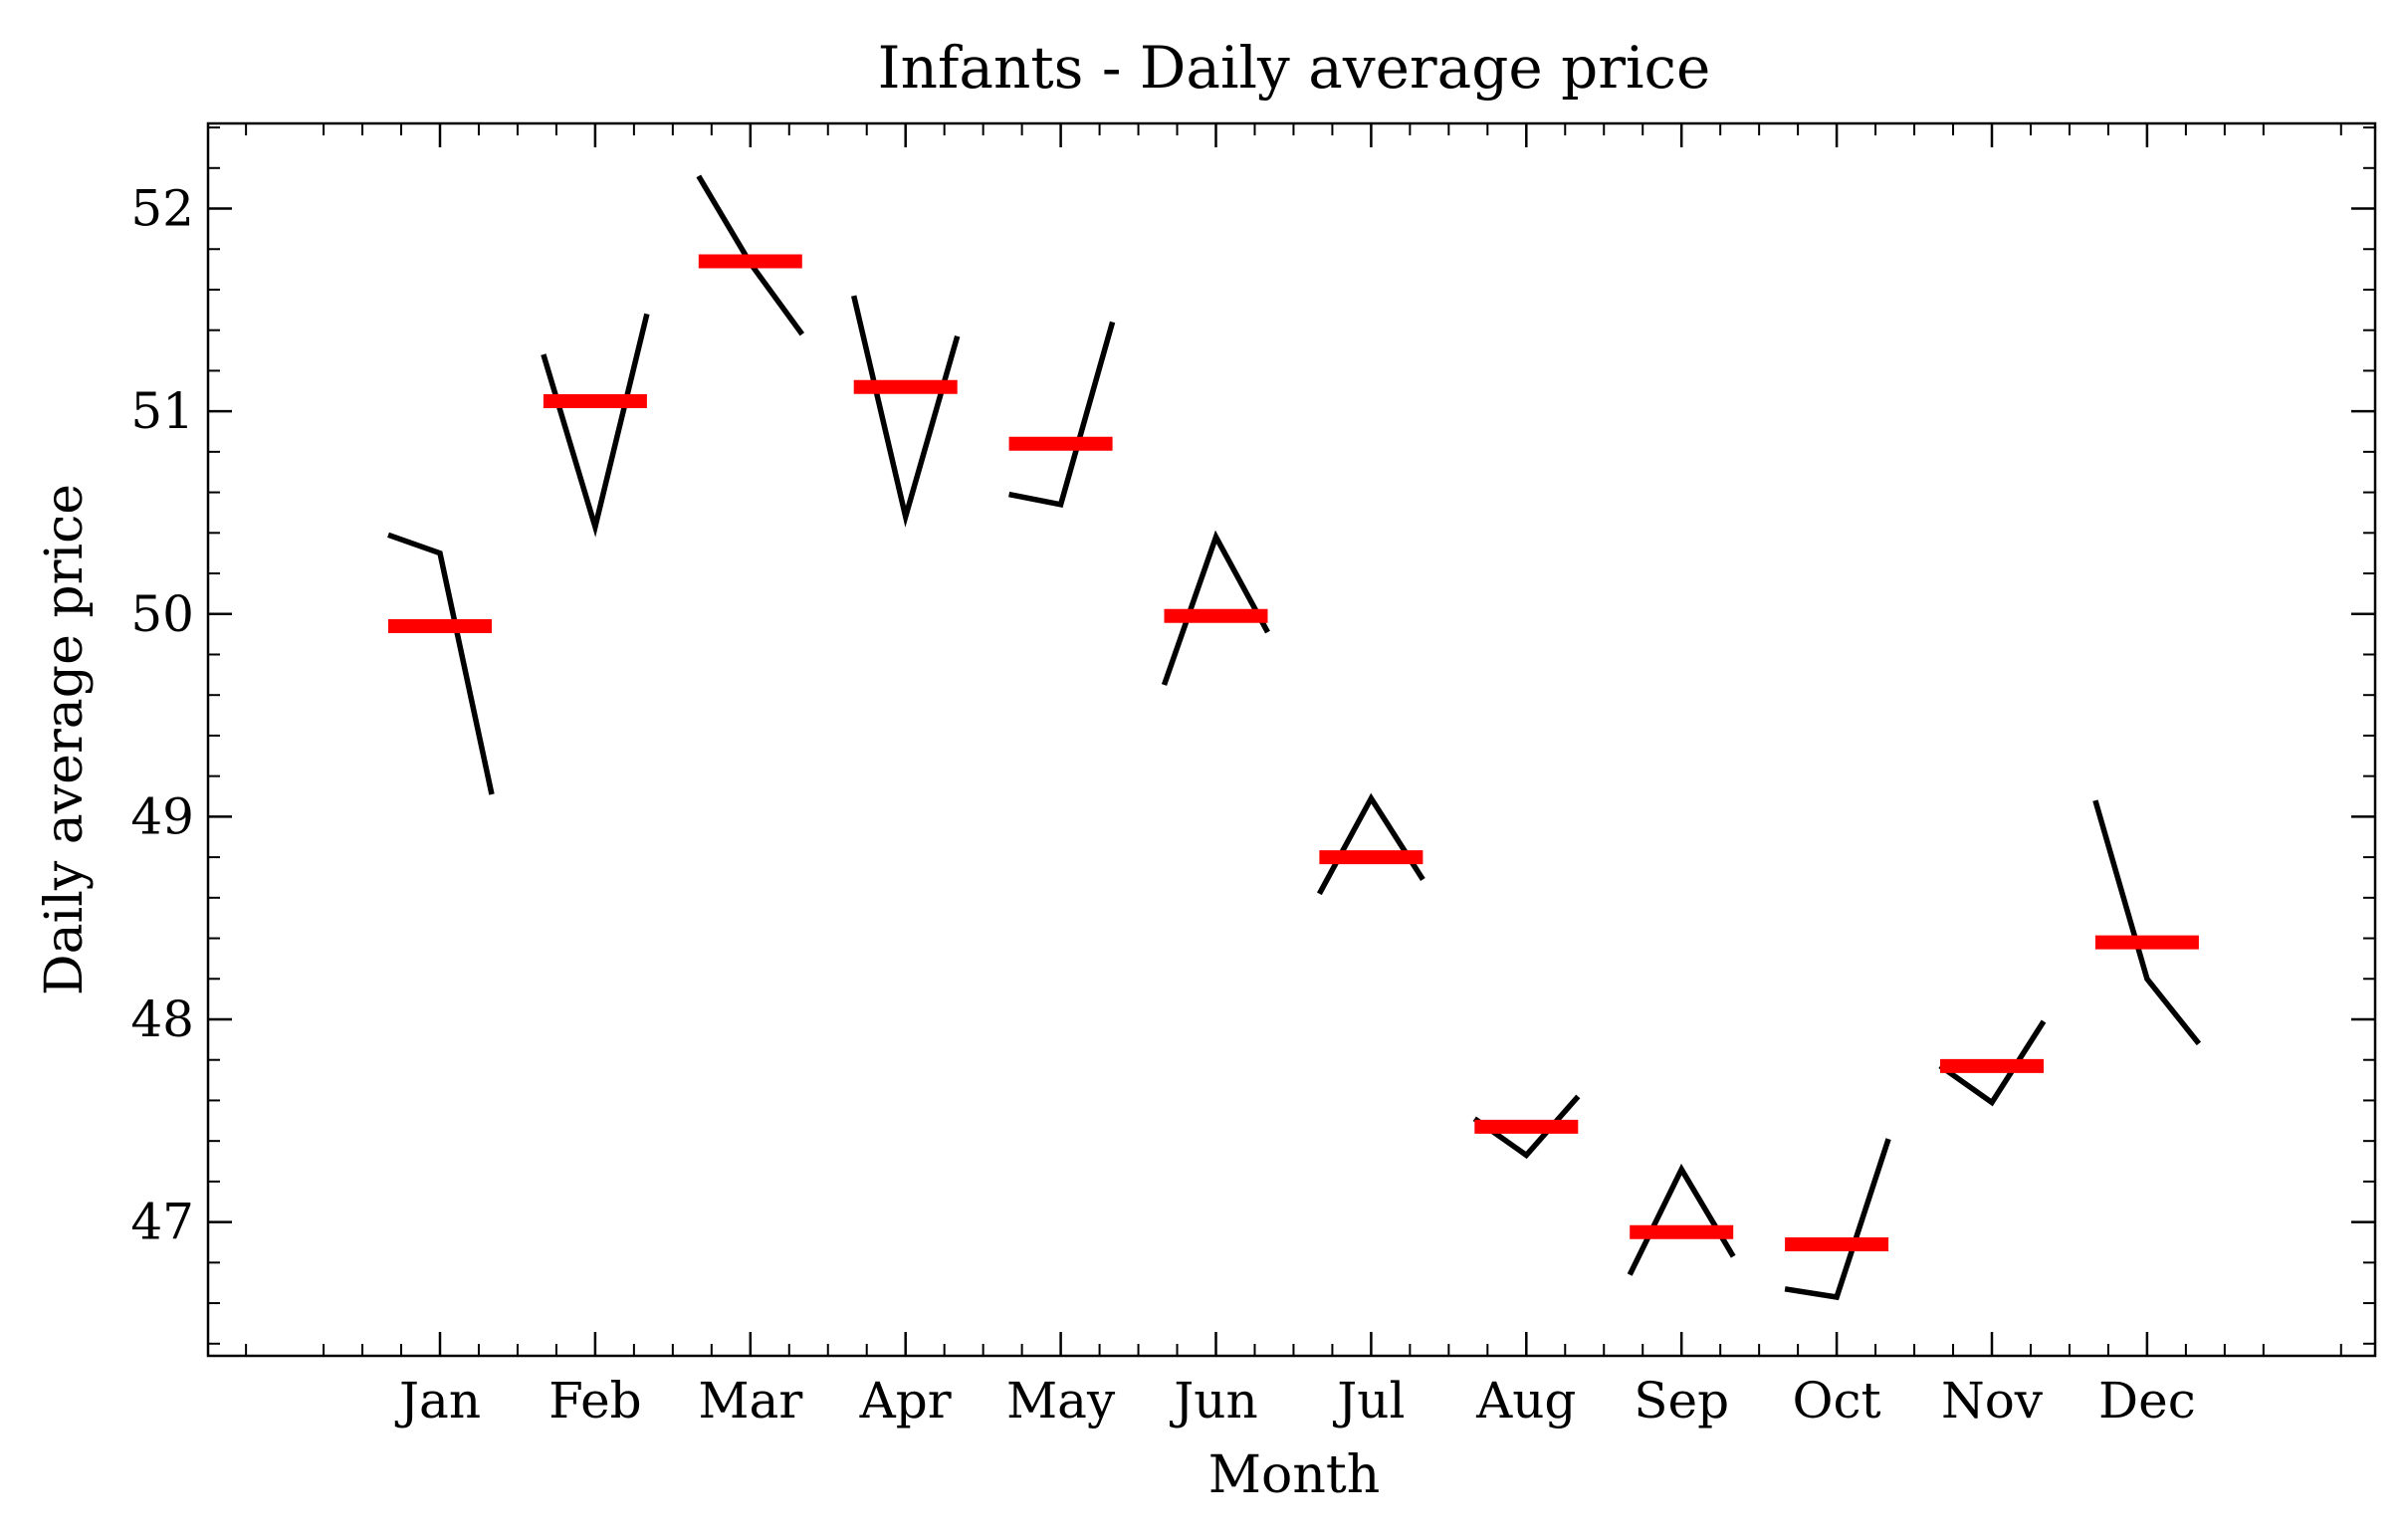 The height and width of the screenshot is (1540, 2406). Describe the element at coordinates (906, 412) in the screenshot. I see `subseries-line-apr` at that location.